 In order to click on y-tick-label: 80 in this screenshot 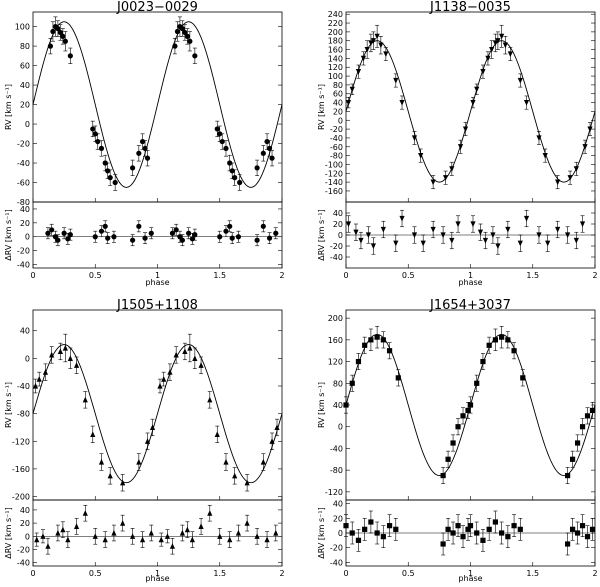, I will do `click(338, 383)`.